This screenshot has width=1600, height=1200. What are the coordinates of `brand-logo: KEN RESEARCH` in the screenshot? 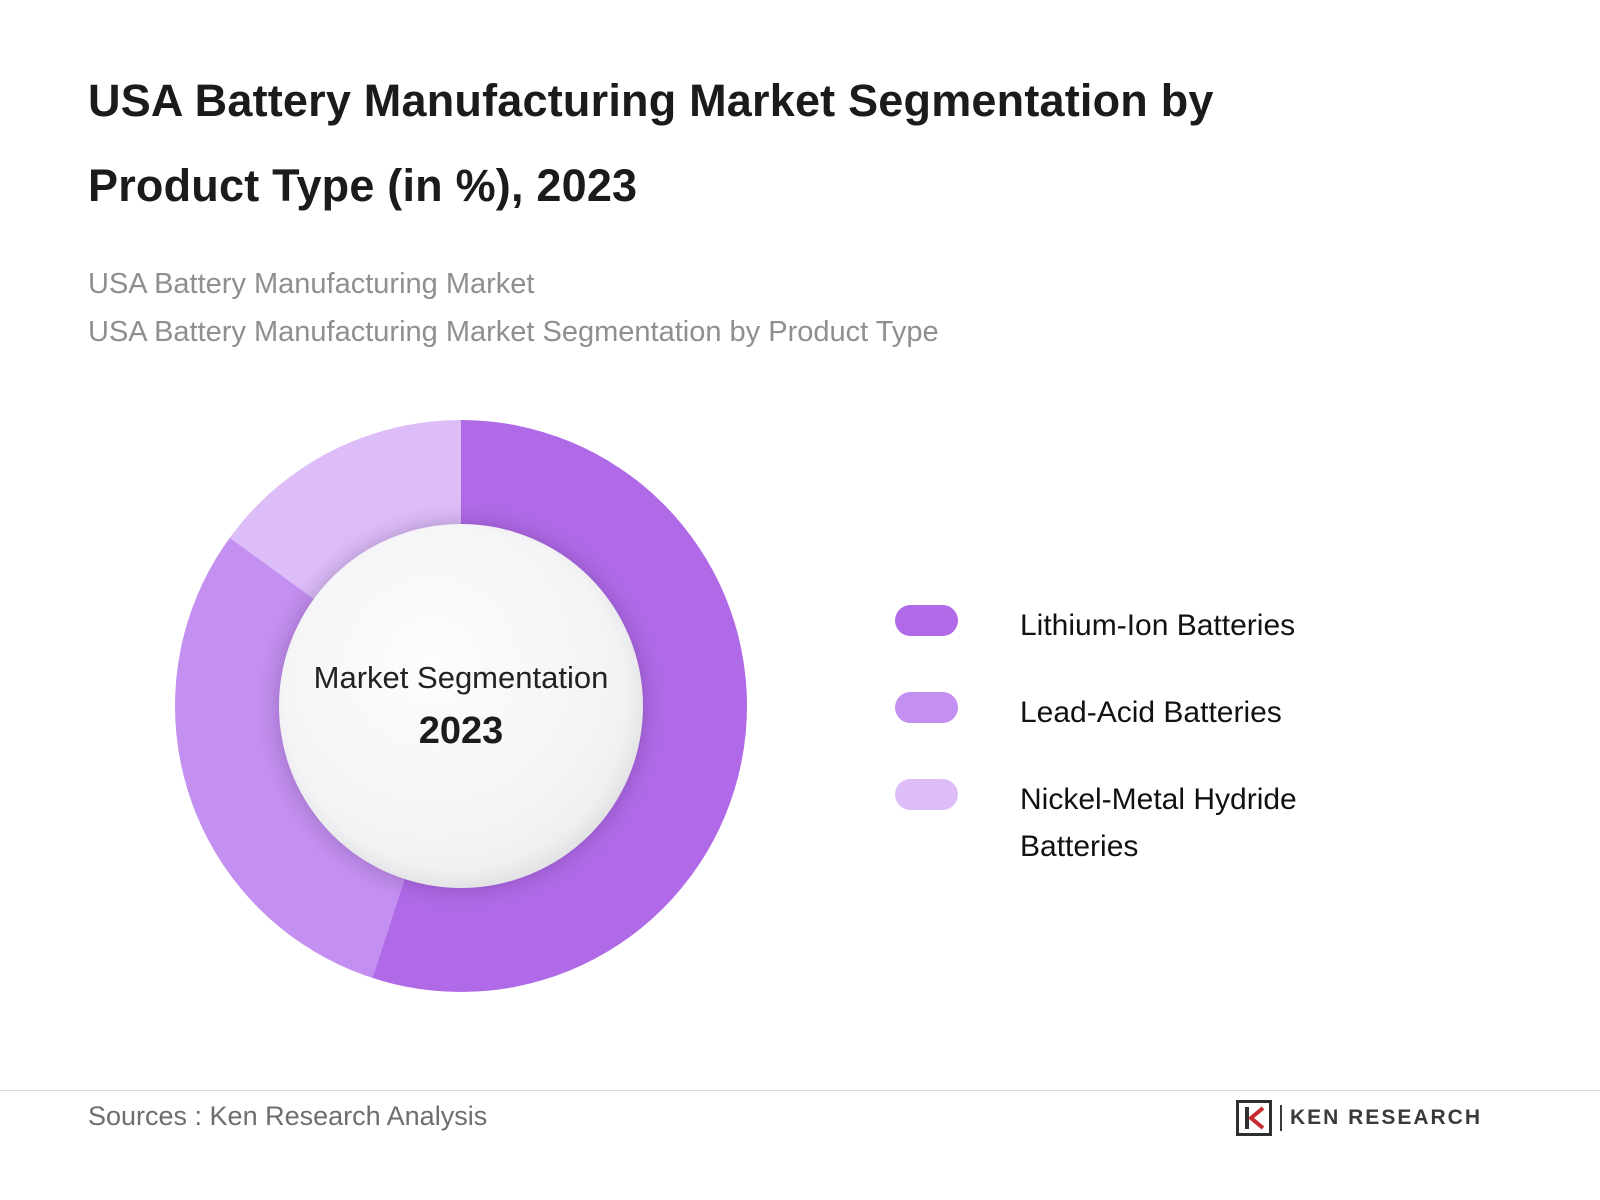 It's located at (1358, 1118).